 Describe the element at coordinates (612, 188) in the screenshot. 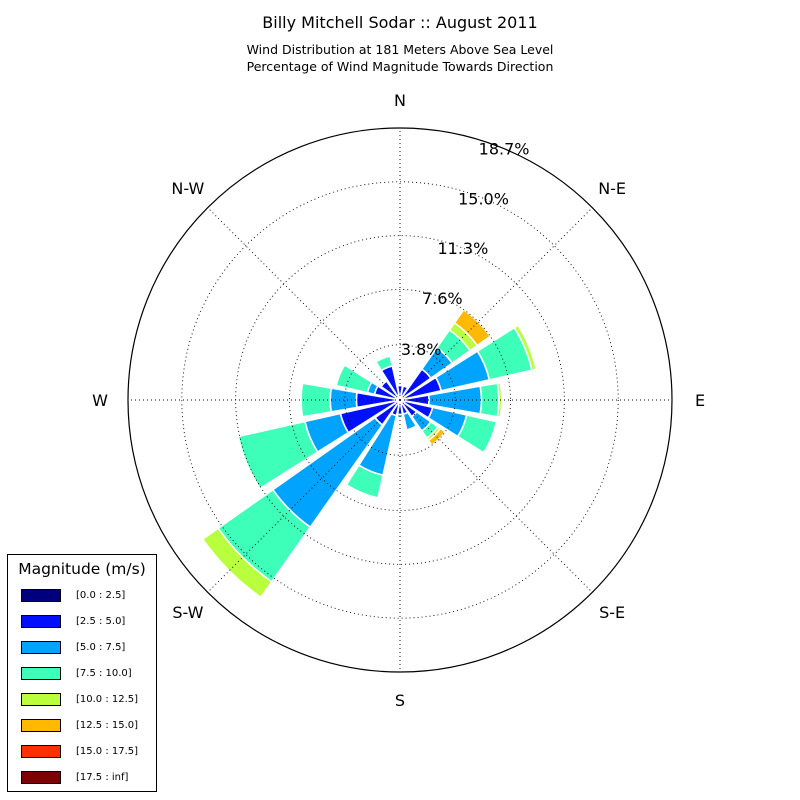

I see `direction-label: N-E` at that location.